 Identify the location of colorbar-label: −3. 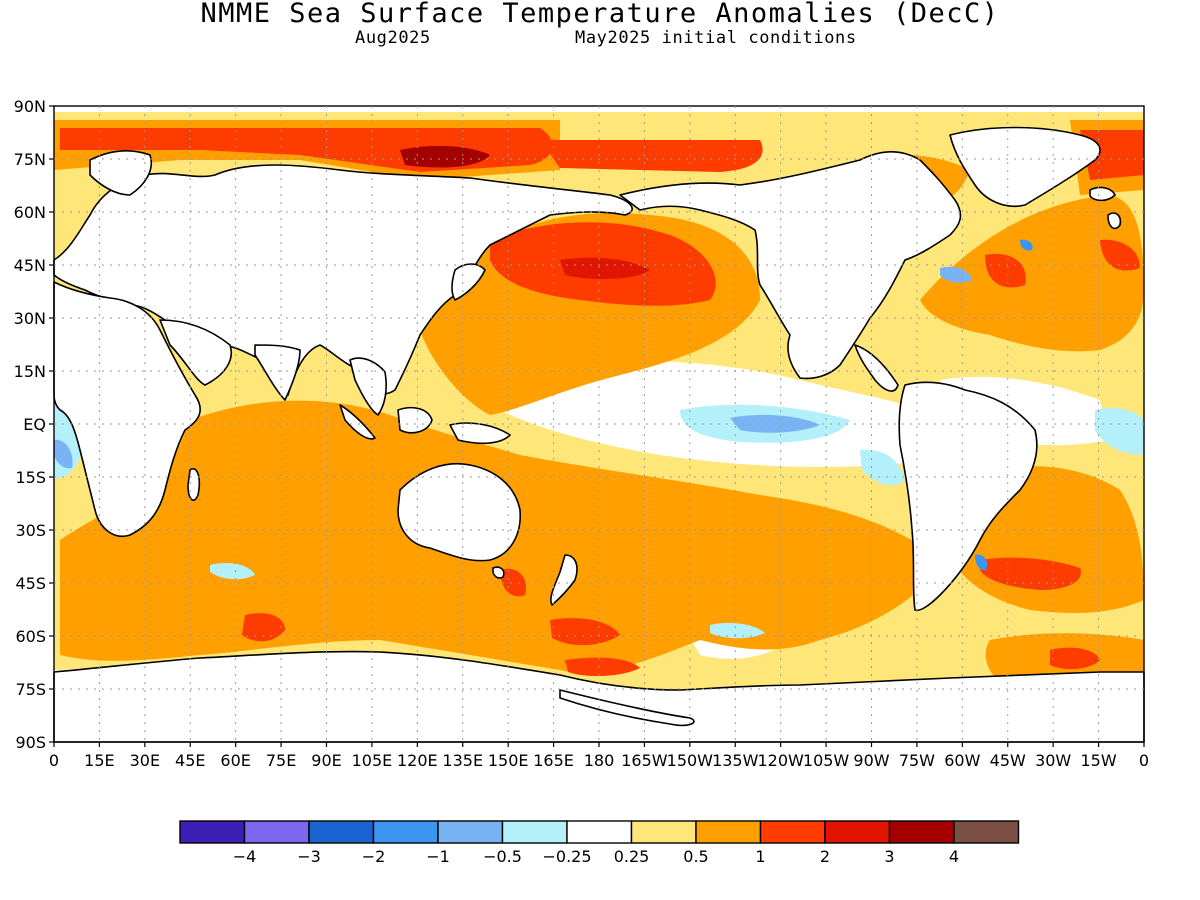
(309, 856).